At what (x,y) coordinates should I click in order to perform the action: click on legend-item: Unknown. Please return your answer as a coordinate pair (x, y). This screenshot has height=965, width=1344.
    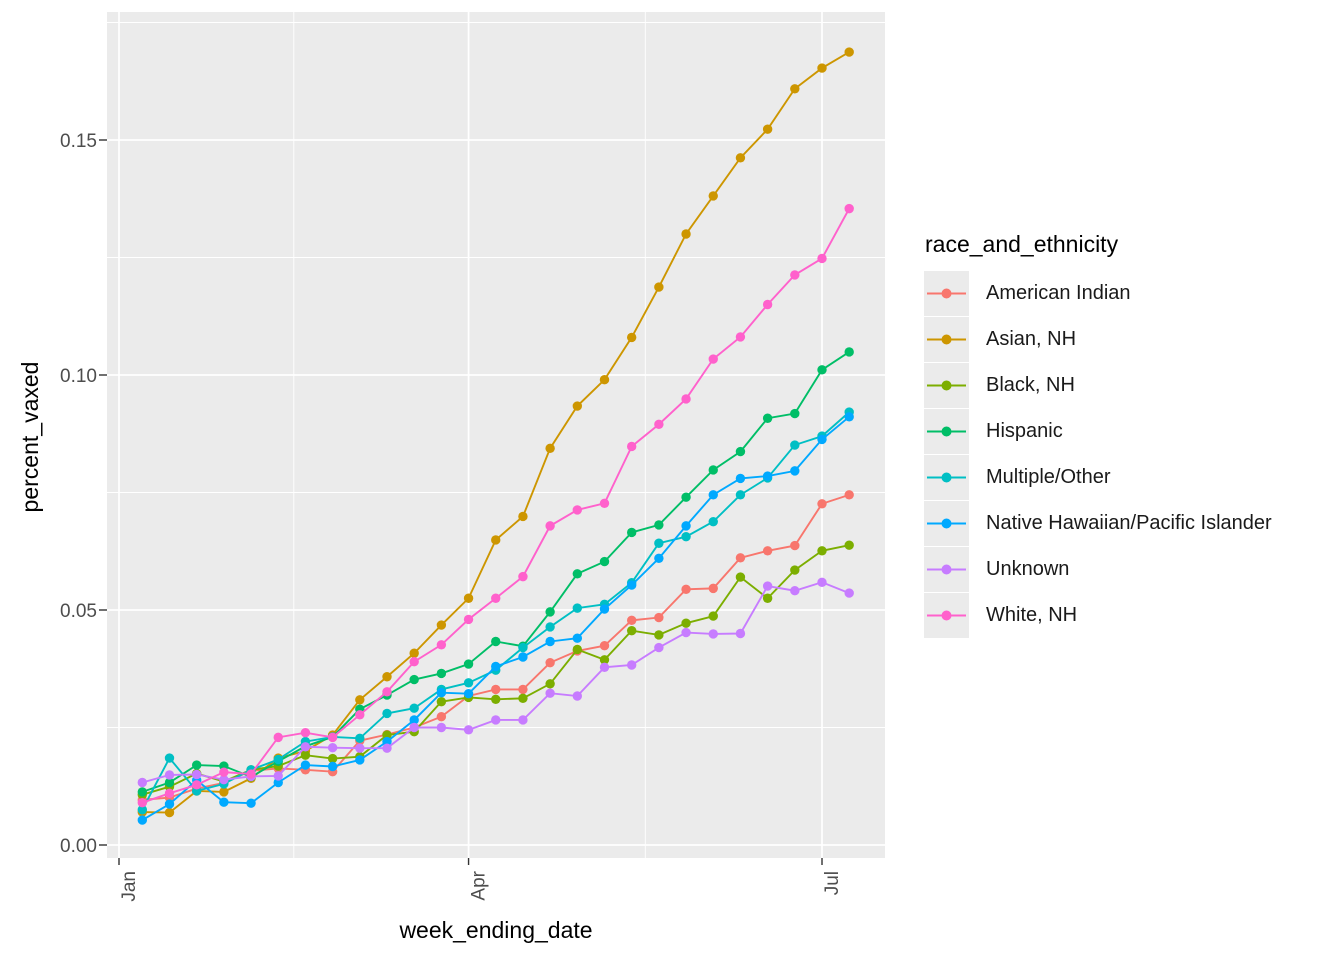
    Looking at the image, I should click on (1098, 569).